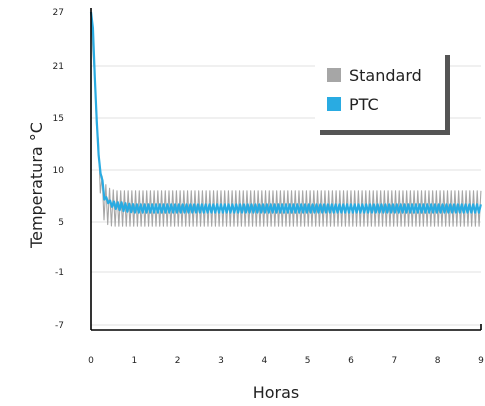 The image size is (485, 406). Describe the element at coordinates (61, 223) in the screenshot. I see `y-tick-label: 5` at that location.